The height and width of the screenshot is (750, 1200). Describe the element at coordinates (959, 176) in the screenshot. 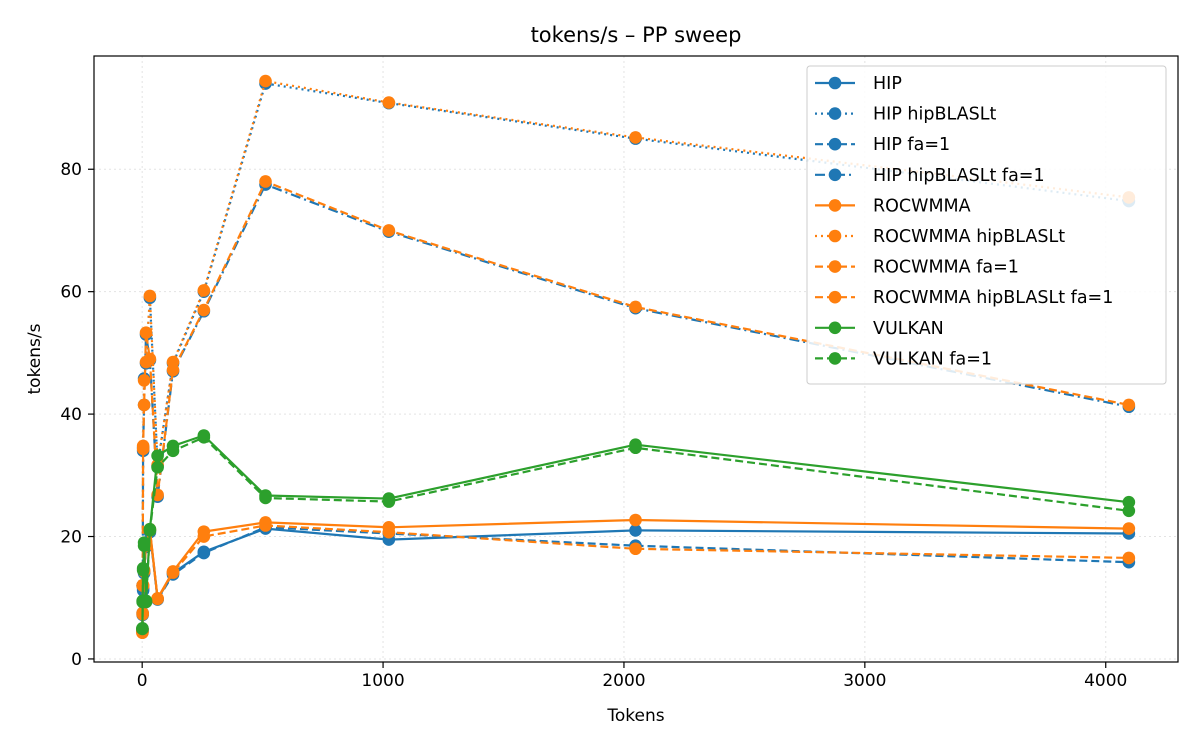

I see `legend-label: HIP hipBLASLt fa=1` at that location.